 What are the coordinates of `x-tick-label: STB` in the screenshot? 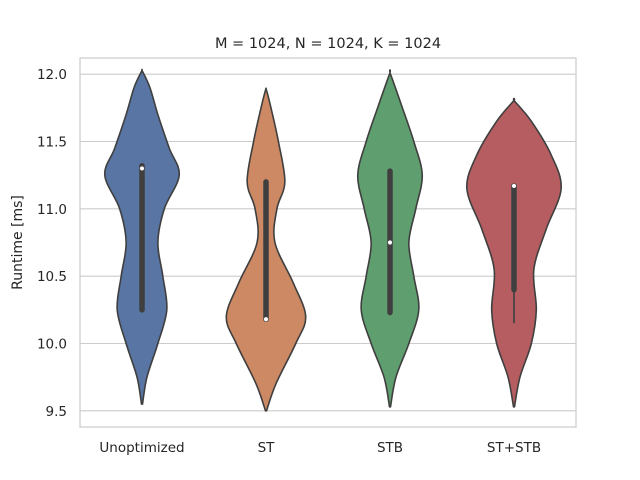 It's located at (390, 448).